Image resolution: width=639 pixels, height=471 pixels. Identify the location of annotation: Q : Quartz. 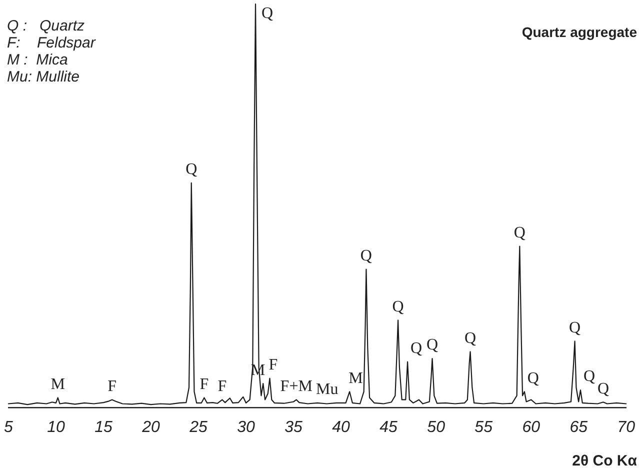
(46, 26).